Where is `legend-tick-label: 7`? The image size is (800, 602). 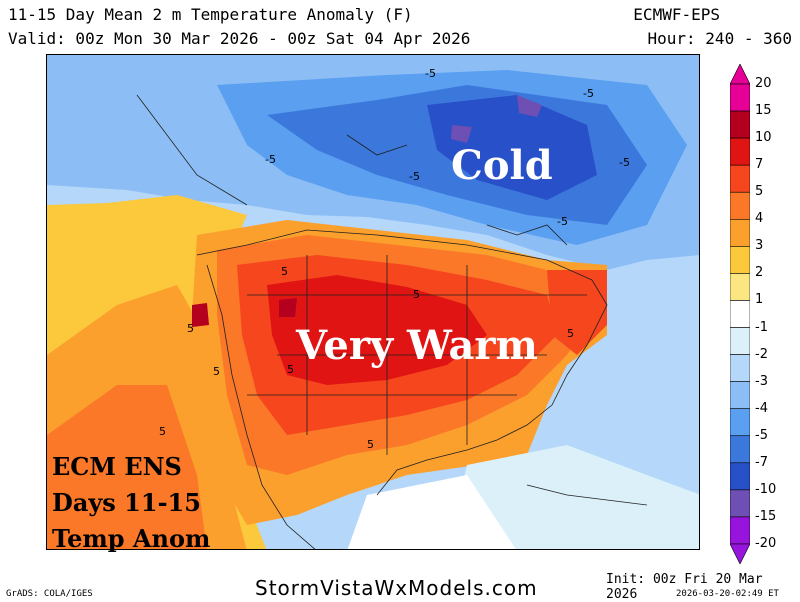 legend-tick-label: 7 is located at coordinates (759, 165).